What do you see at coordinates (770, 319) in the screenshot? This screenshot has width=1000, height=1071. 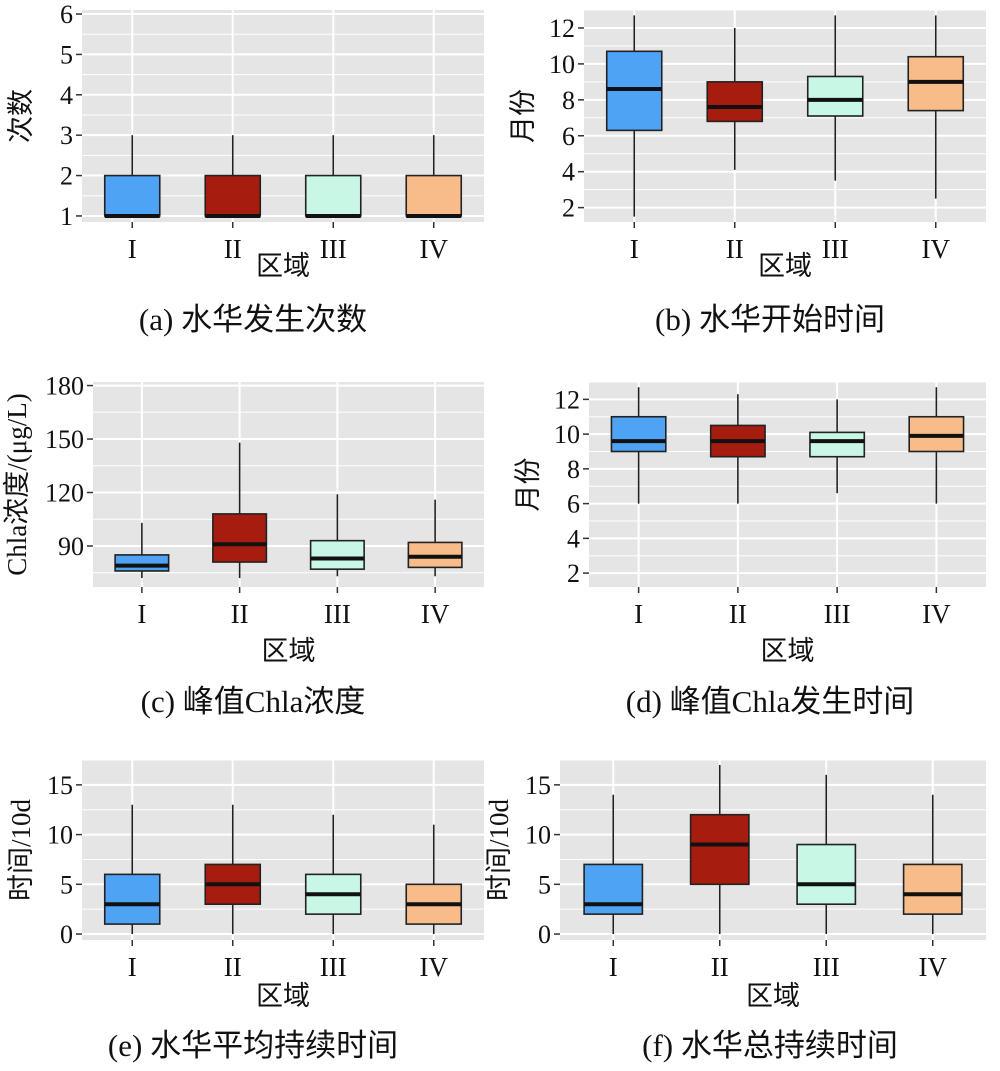 I see `panel-caption: (b) 水华开始时间` at bounding box center [770, 319].